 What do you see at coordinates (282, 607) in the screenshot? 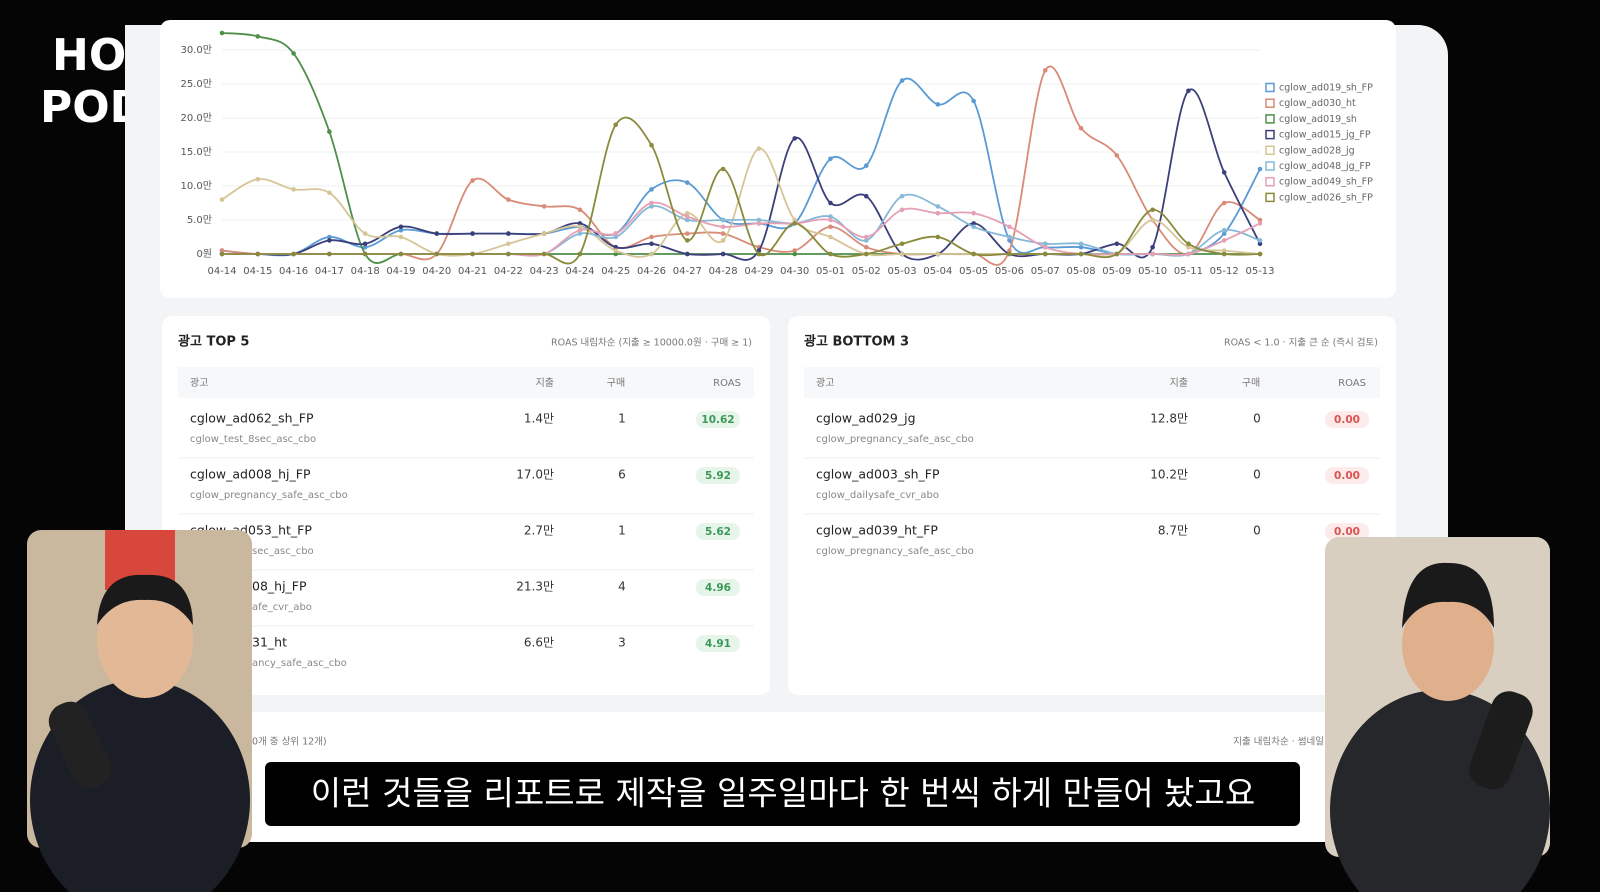
I see `campaign-name: afe_cvr_abo` at bounding box center [282, 607].